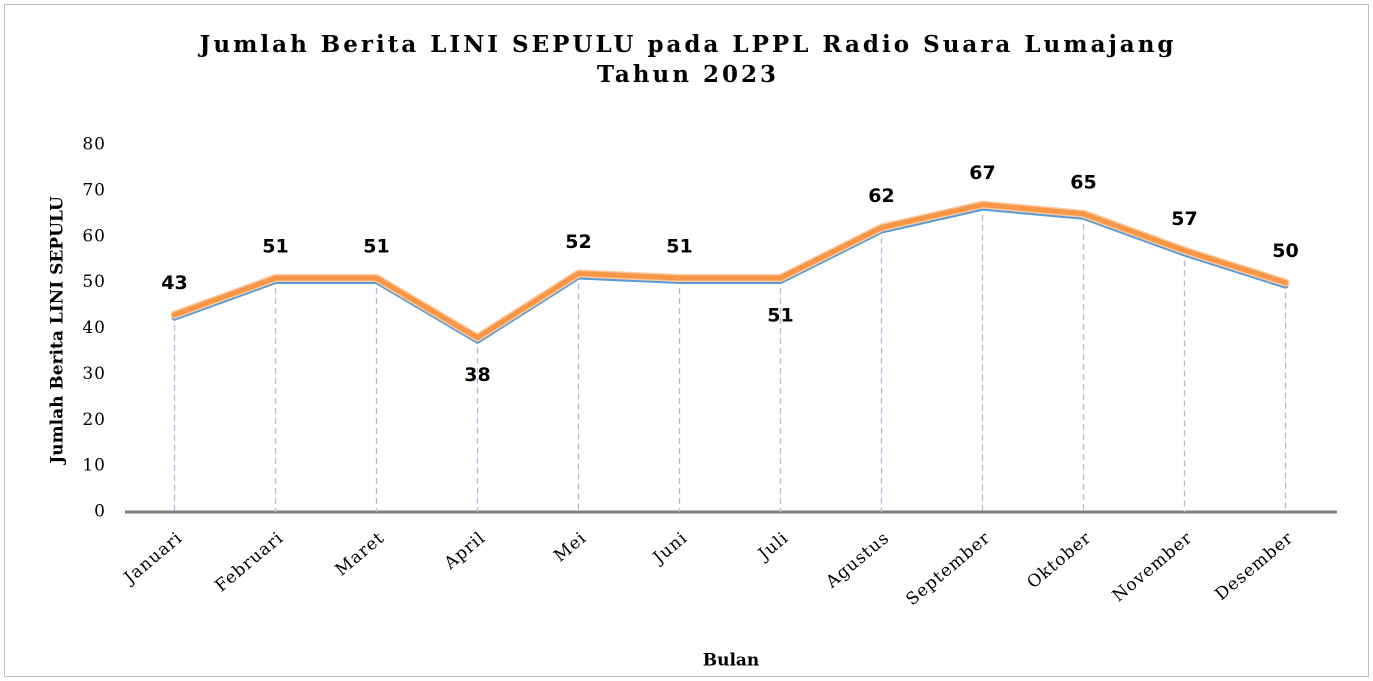 Image resolution: width=1373 pixels, height=681 pixels. What do you see at coordinates (1285, 251) in the screenshot?
I see `data-label: 50` at bounding box center [1285, 251].